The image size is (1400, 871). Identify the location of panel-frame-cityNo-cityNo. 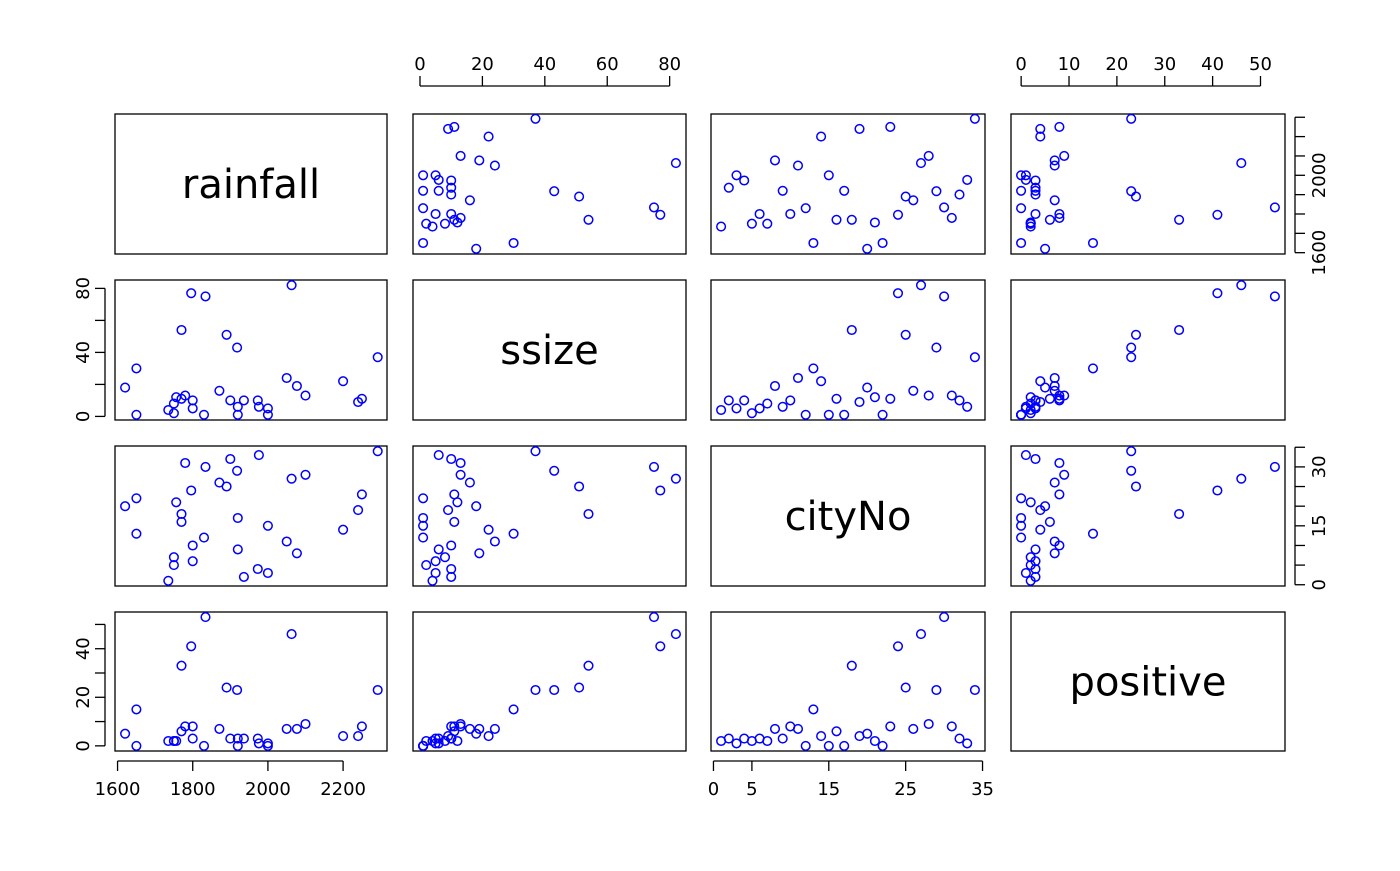
(848, 516).